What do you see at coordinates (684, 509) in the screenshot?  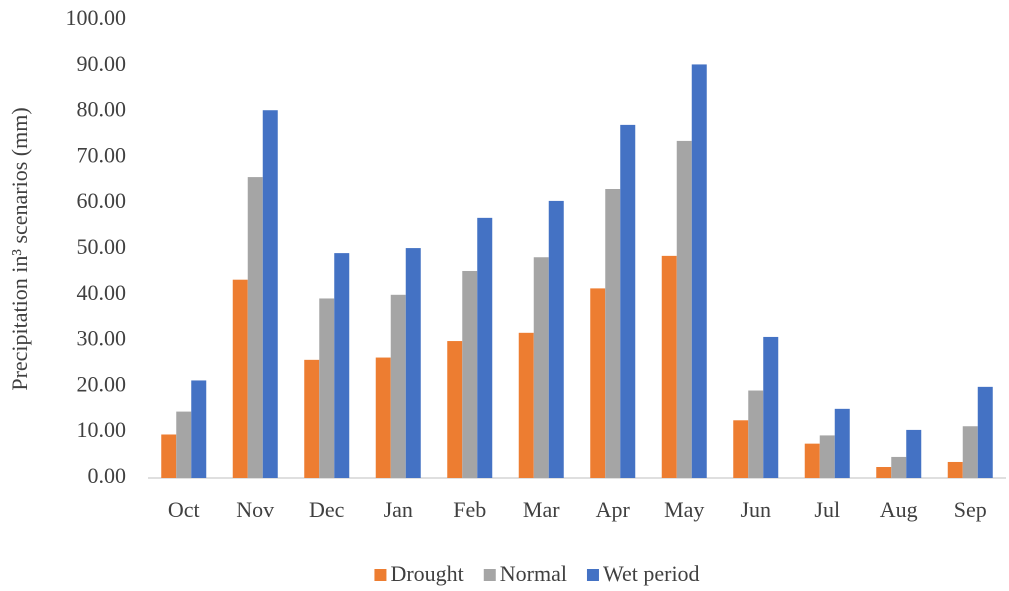 I see `x-tick-label: May` at bounding box center [684, 509].